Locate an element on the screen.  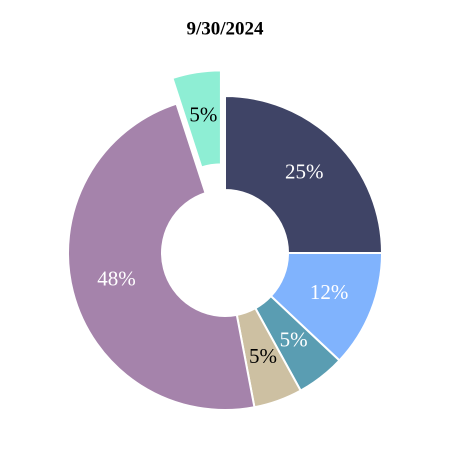
slice-label: 25% is located at coordinates (304, 172).